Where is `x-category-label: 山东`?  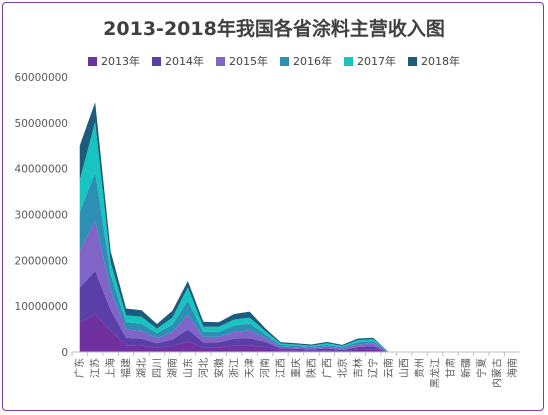
x-category-label: 山东 is located at coordinates (187, 368).